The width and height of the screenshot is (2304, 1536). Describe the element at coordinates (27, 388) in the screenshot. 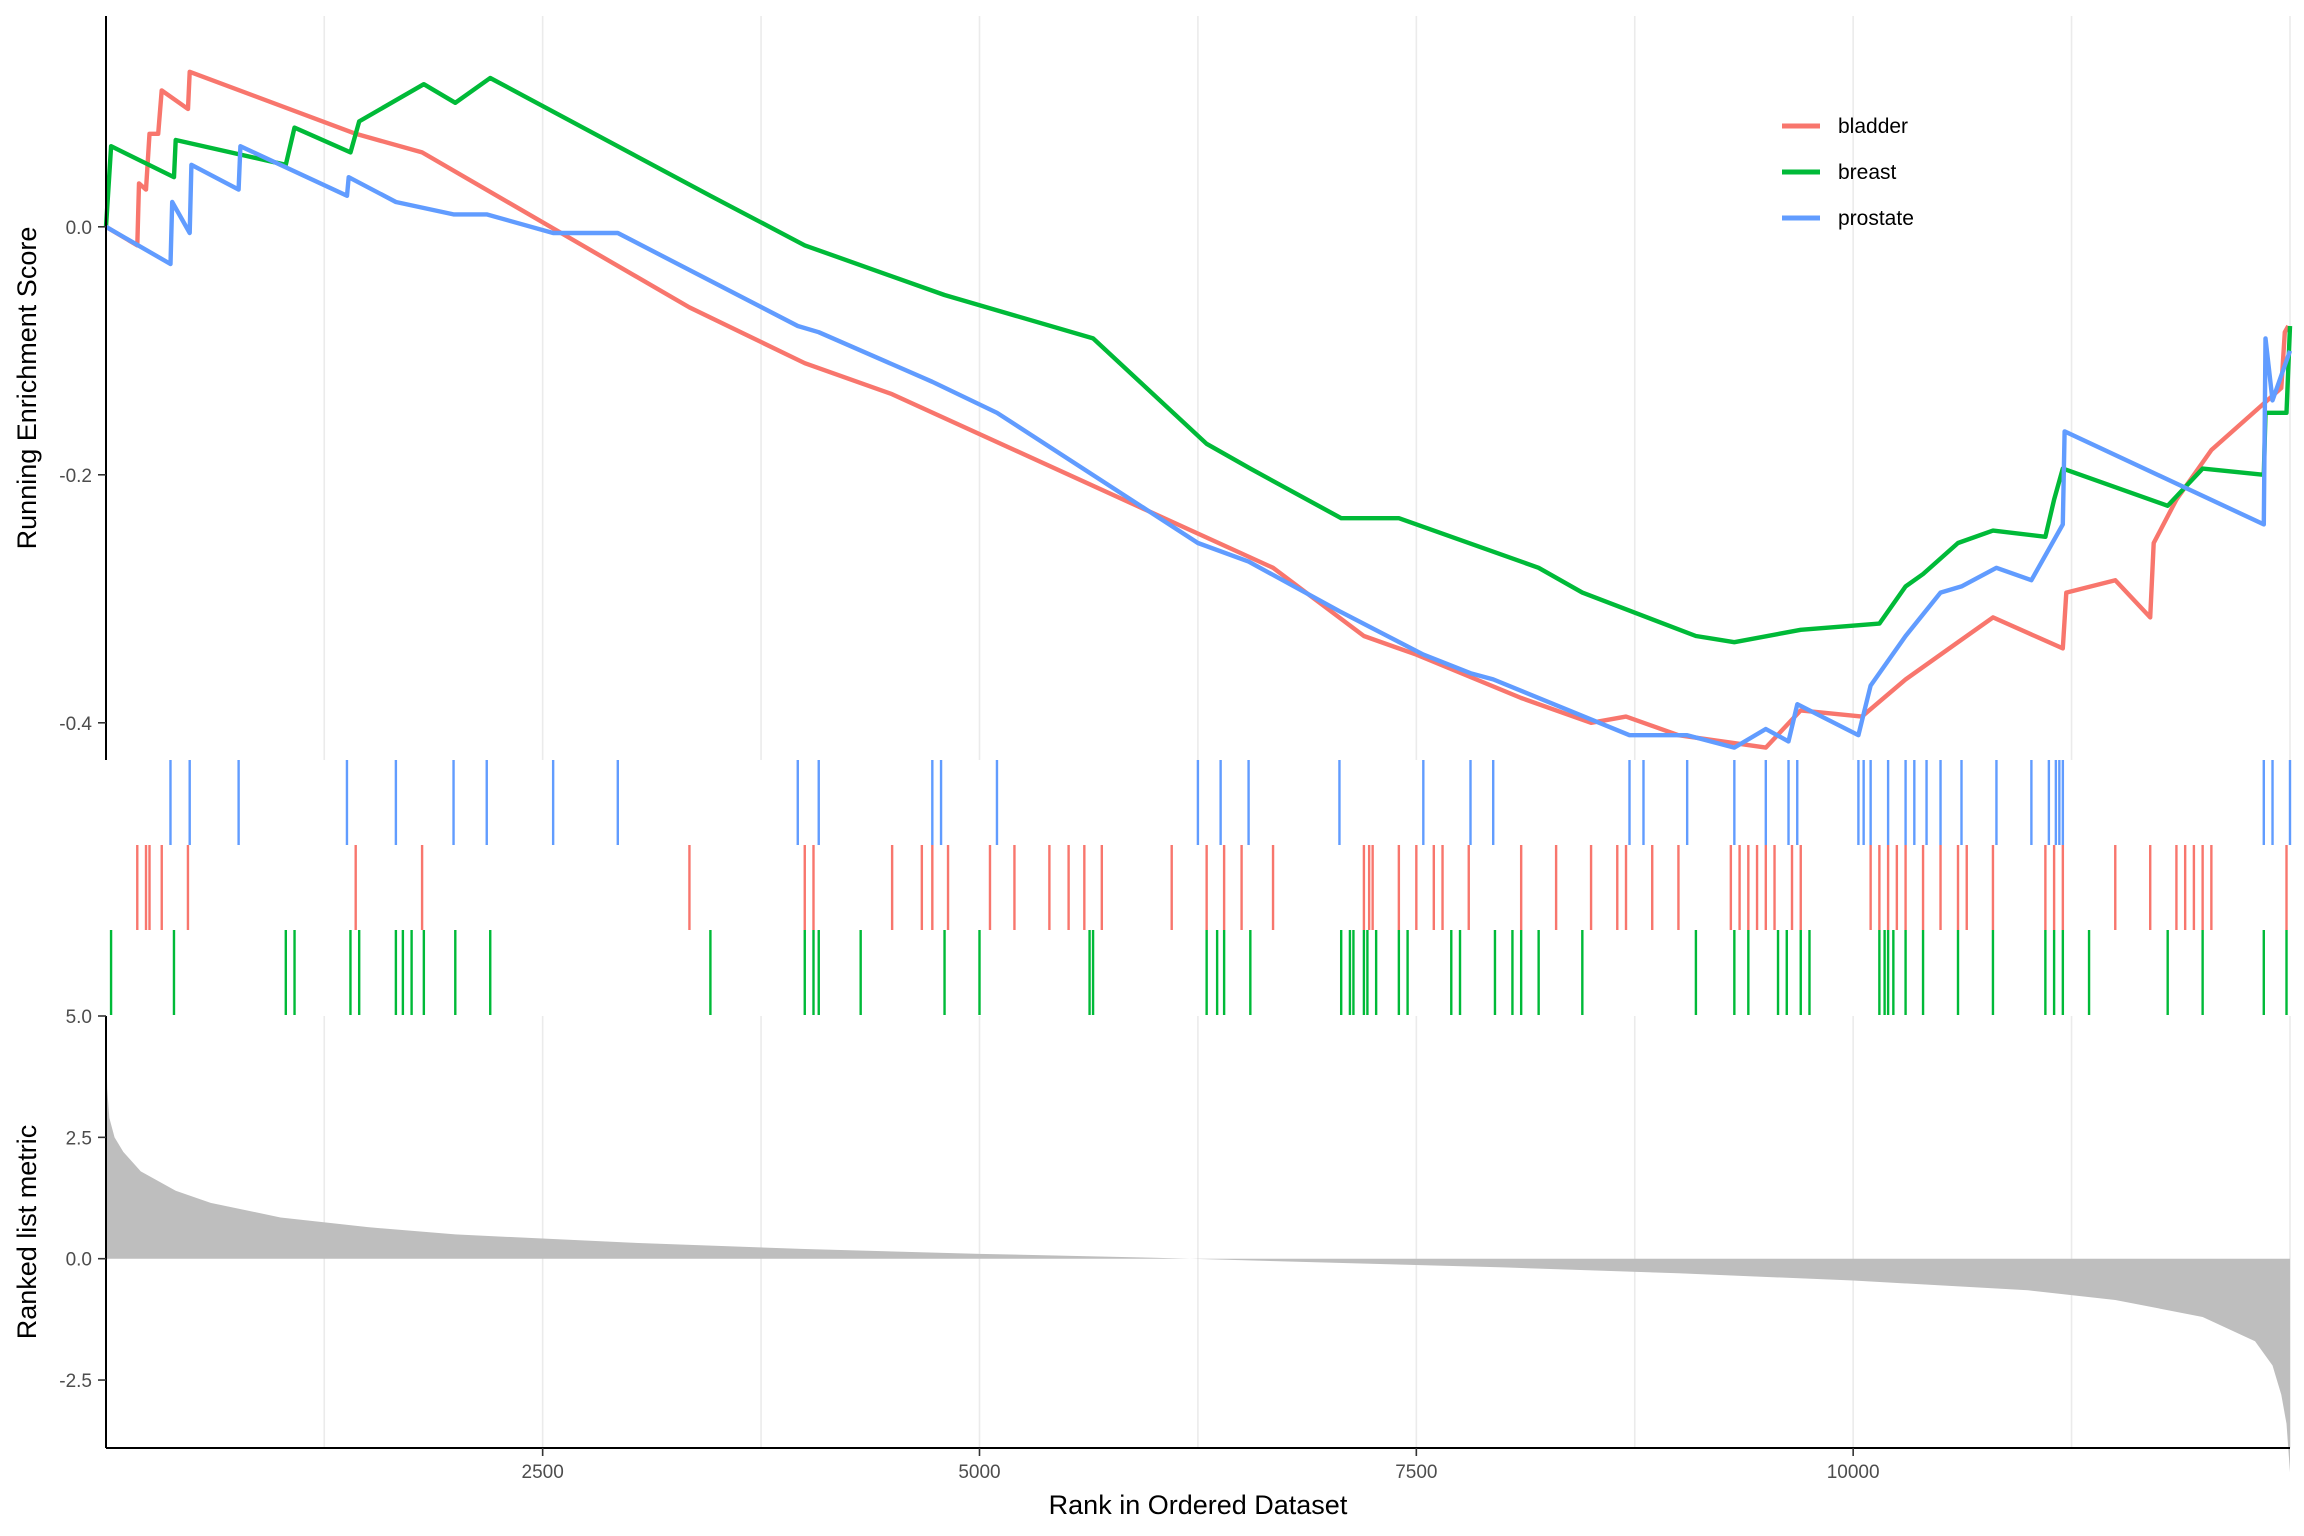

I see `running-score-axis-title: Running Enrichment Score` at that location.